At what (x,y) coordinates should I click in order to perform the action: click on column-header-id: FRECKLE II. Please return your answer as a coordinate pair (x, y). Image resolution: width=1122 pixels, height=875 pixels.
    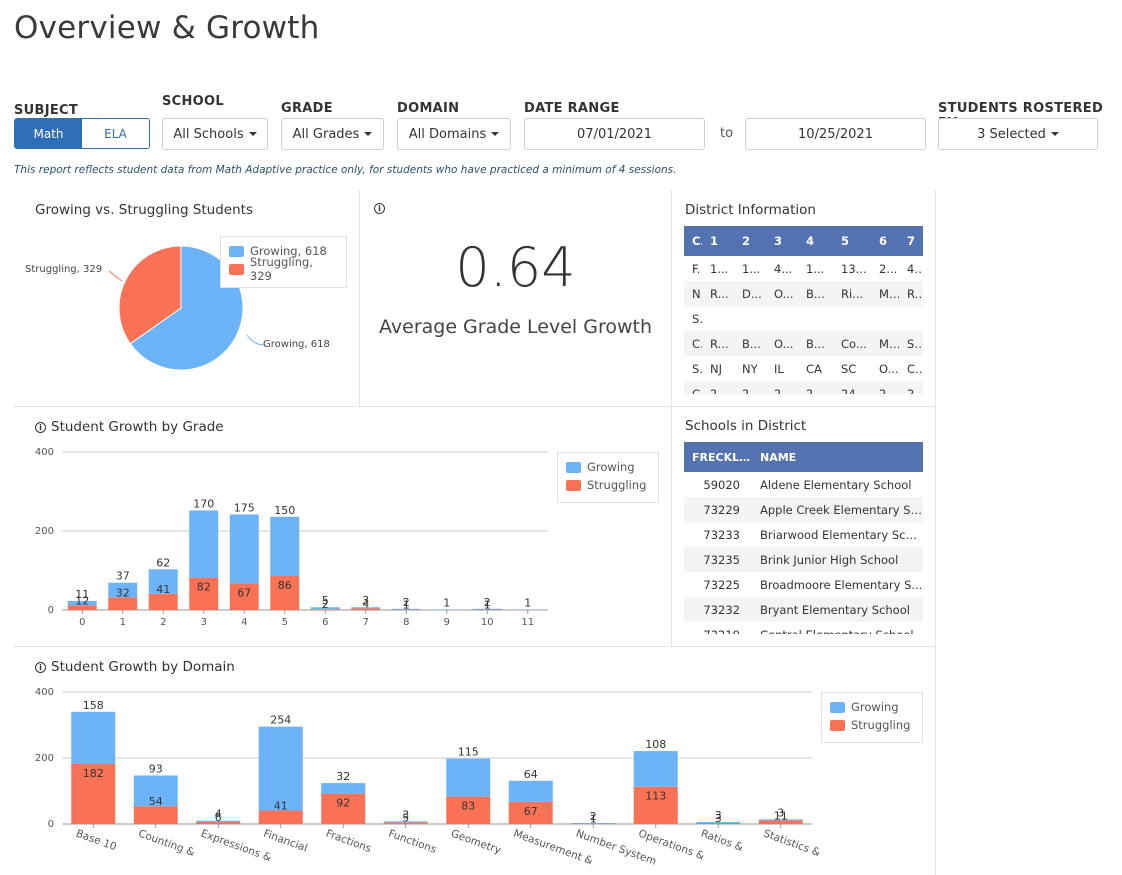
    Looking at the image, I should click on (722, 457).